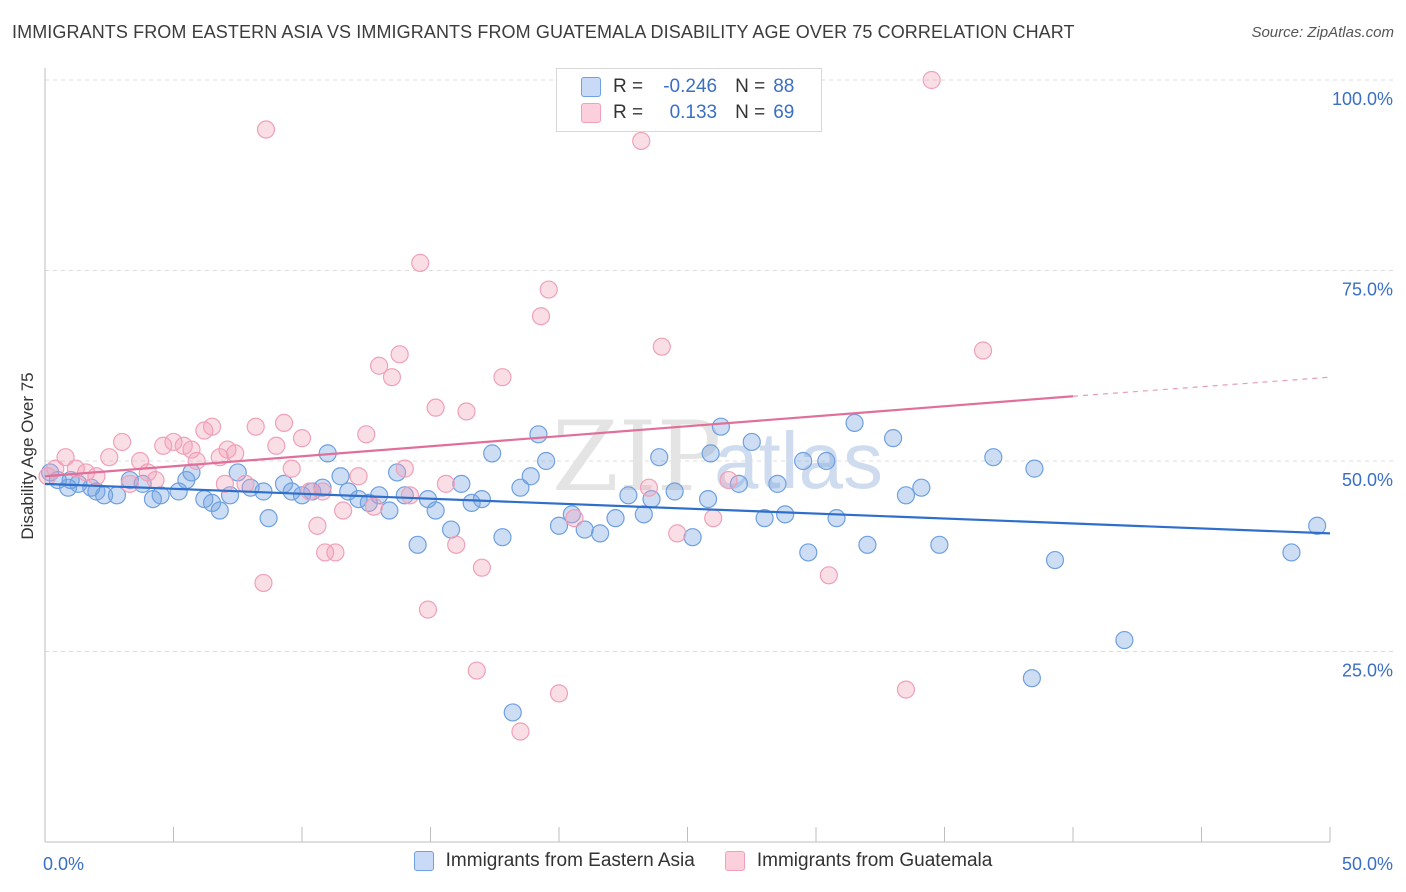 The height and width of the screenshot is (892, 1406). What do you see at coordinates (1367, 480) in the screenshot?
I see `y-tick-label: 50.0%` at bounding box center [1367, 480].